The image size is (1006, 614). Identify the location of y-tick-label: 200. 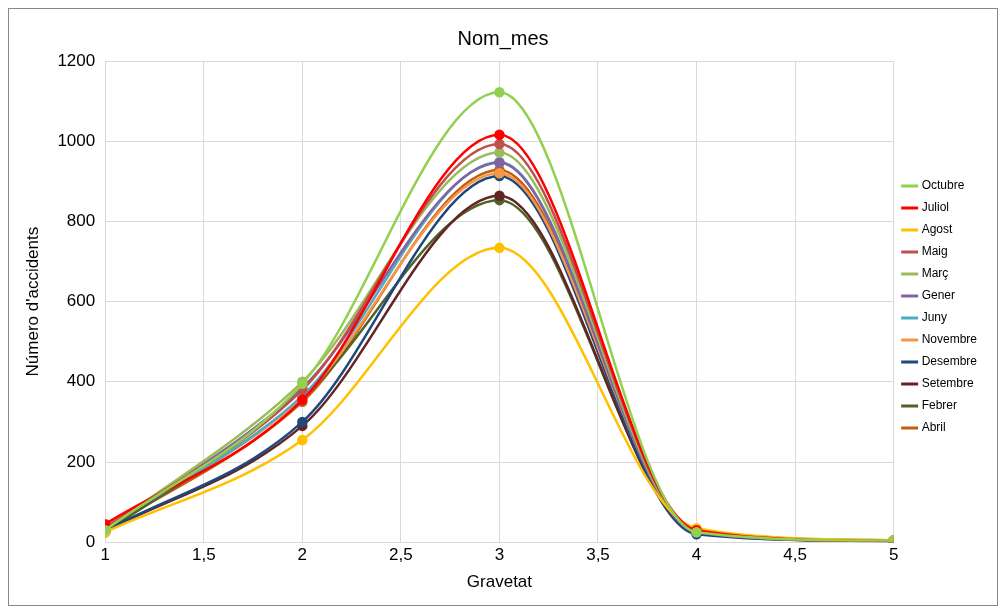
(81, 461).